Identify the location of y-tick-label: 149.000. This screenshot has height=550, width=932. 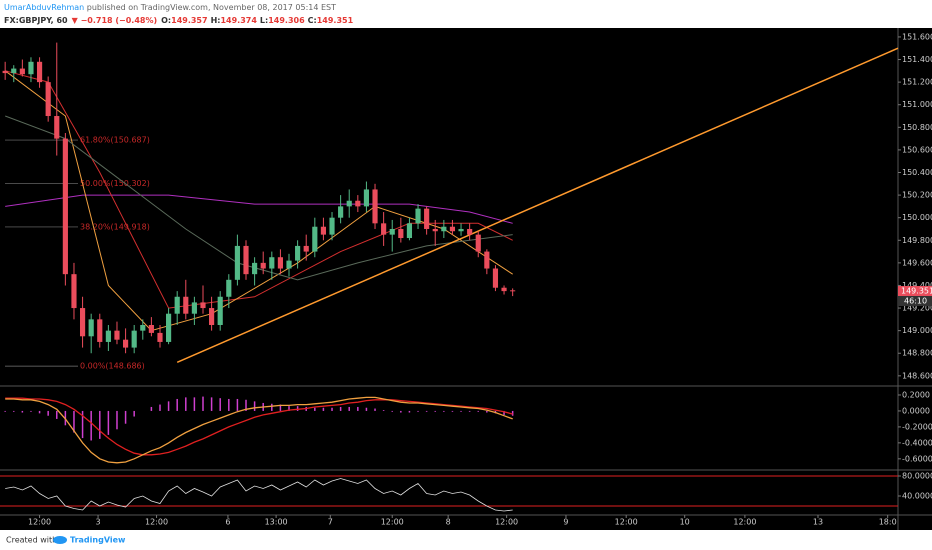
(917, 330).